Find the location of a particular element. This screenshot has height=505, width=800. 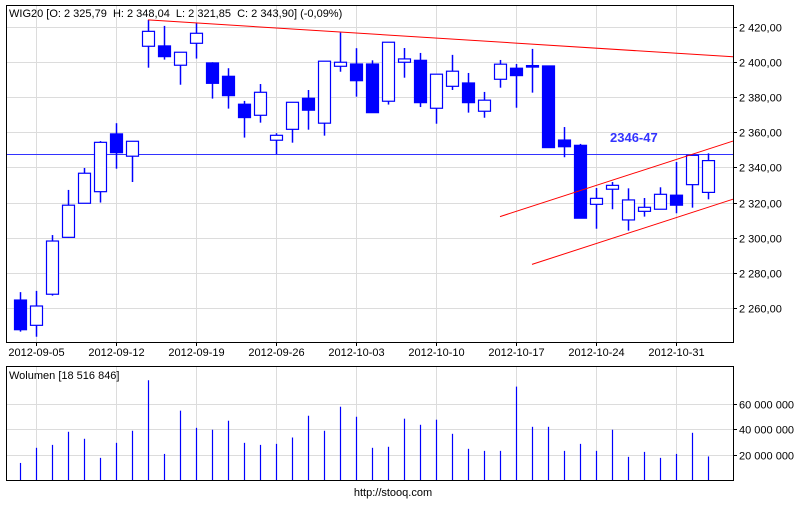

date-tick-label: 2012-10-17 is located at coordinates (516, 353).